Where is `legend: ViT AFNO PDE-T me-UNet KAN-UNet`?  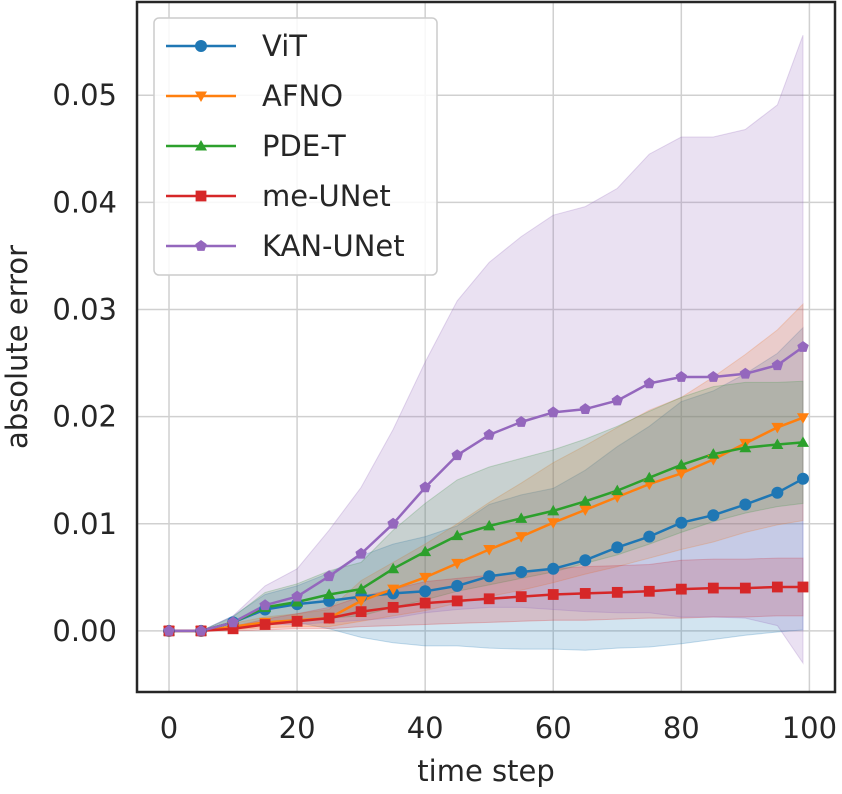
legend: ViT AFNO PDE-T me-UNet KAN-UNet is located at coordinates (295, 146).